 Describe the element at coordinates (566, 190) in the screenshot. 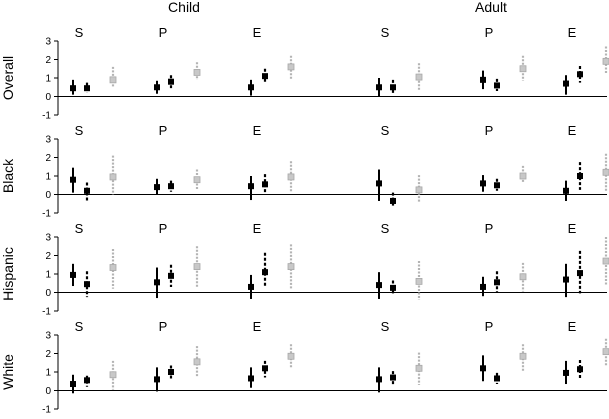

I see `ci-adult-e-s1-1-point` at that location.